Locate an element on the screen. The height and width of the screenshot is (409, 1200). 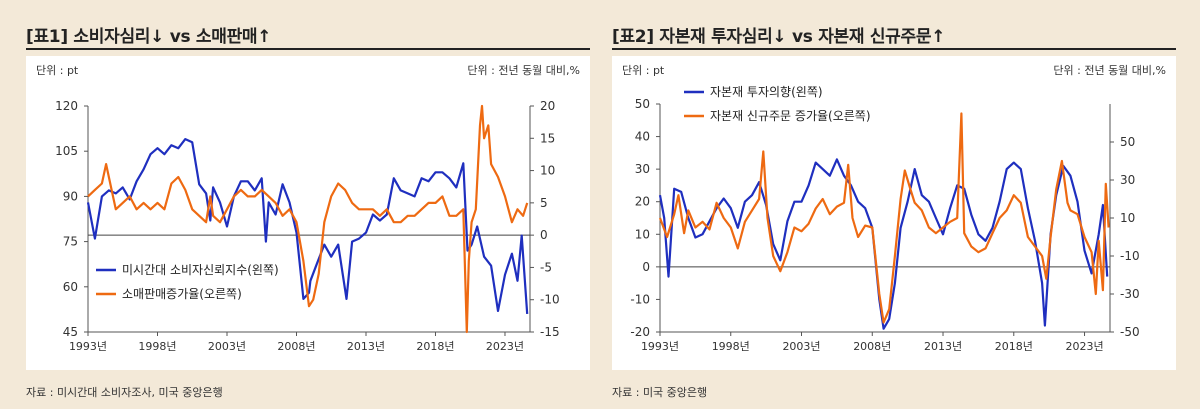
chart1-left-tick-label: 105 is located at coordinates (66, 151).